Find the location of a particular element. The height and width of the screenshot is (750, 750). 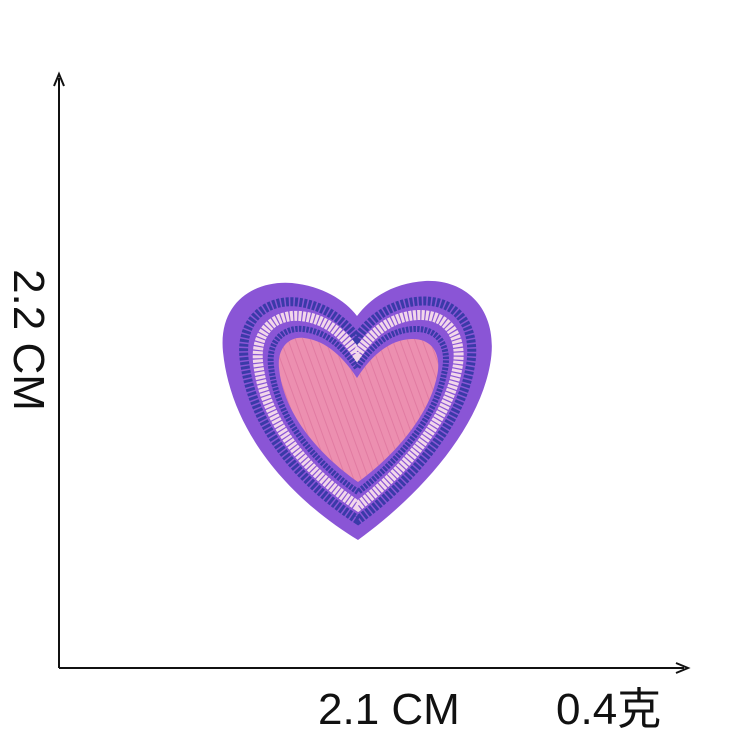

outer-stitch is located at coordinates (358, 411).